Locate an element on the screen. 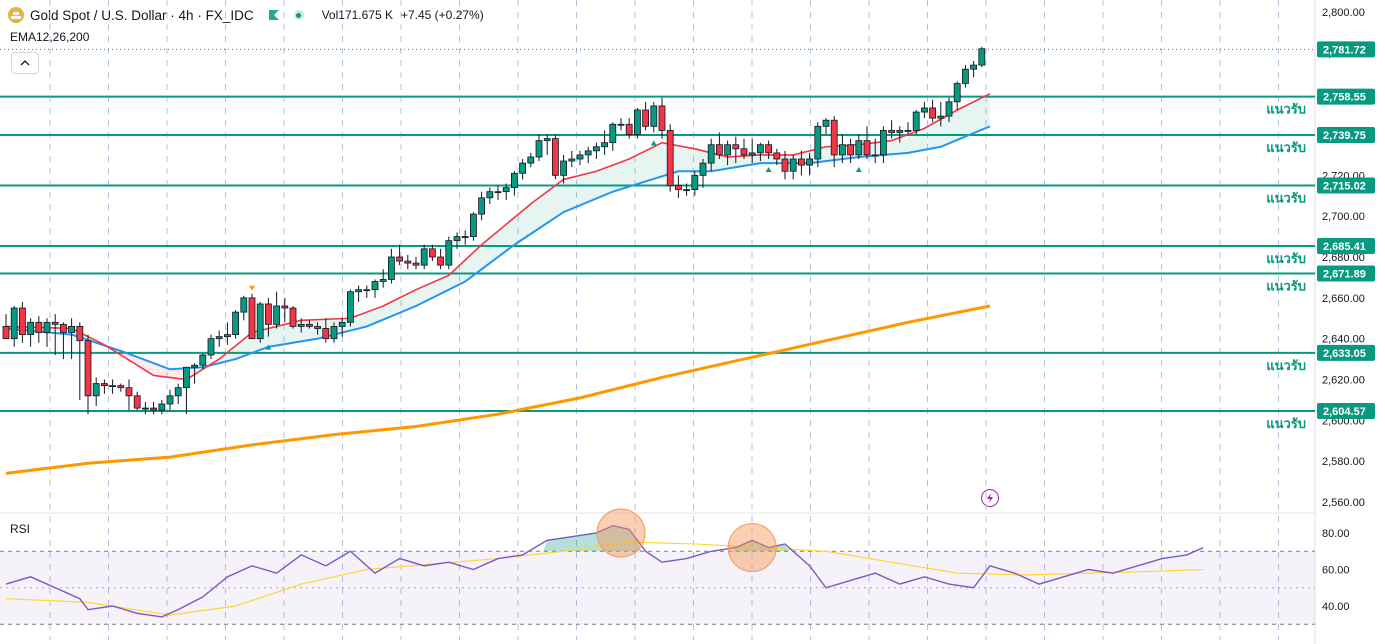 Image resolution: width=1385 pixels, height=644 pixels. symbol-title: Gold Spot / U.S. Dollar · 4h · FX_IDC is located at coordinates (142, 15).